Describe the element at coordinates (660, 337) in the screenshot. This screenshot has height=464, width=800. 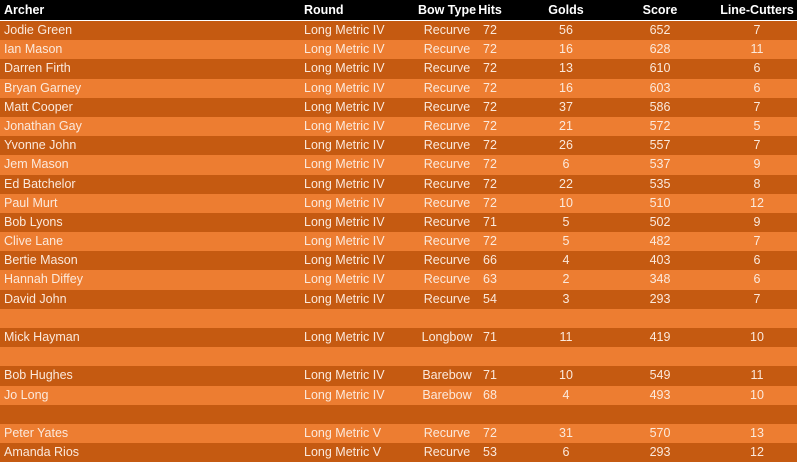
I see `cell-score: 419` at that location.